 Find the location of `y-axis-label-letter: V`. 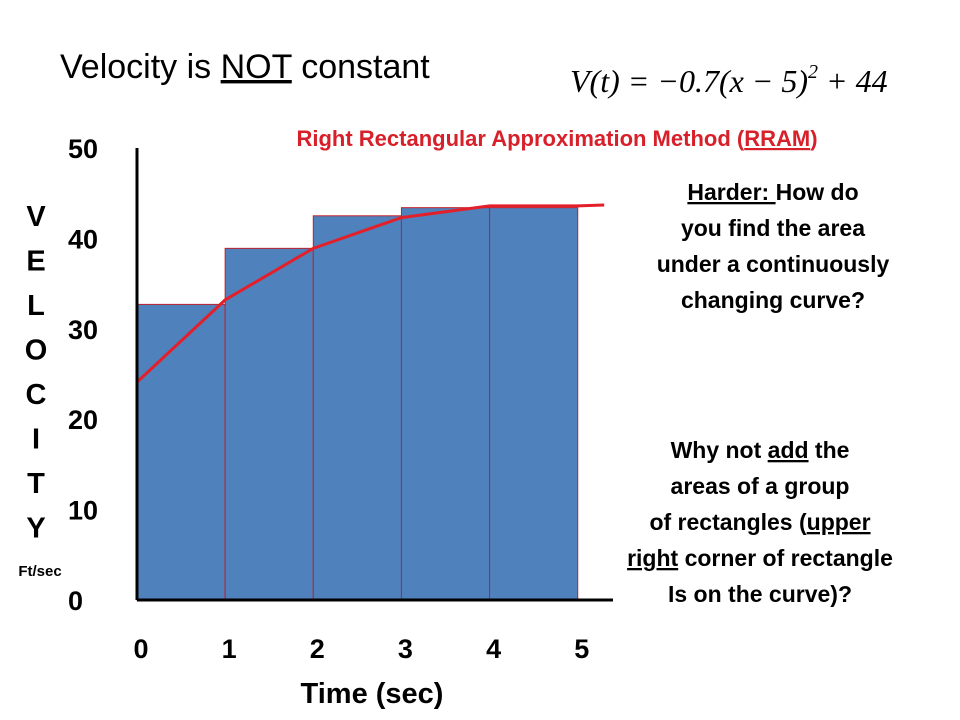

y-axis-label-letter: V is located at coordinates (36, 217).